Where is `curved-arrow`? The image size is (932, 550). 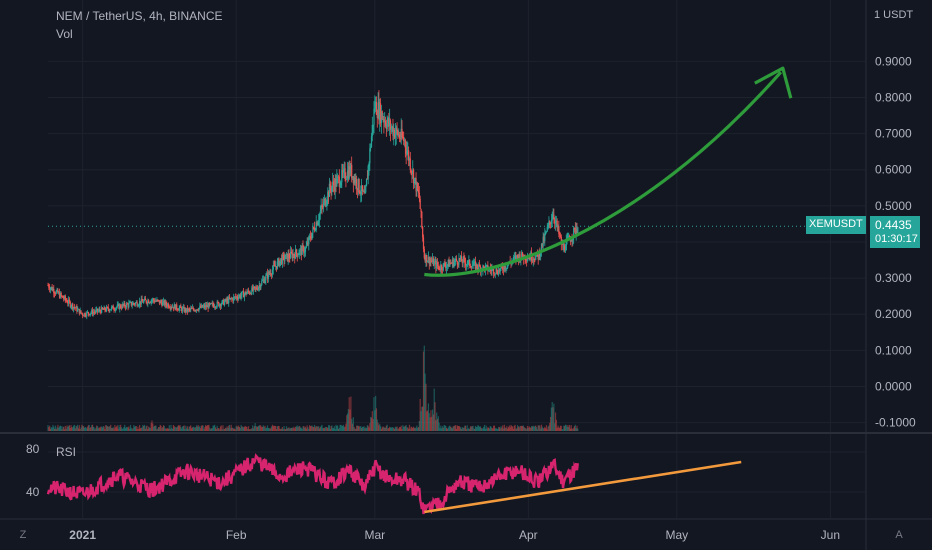 curved-arrow is located at coordinates (603, 174).